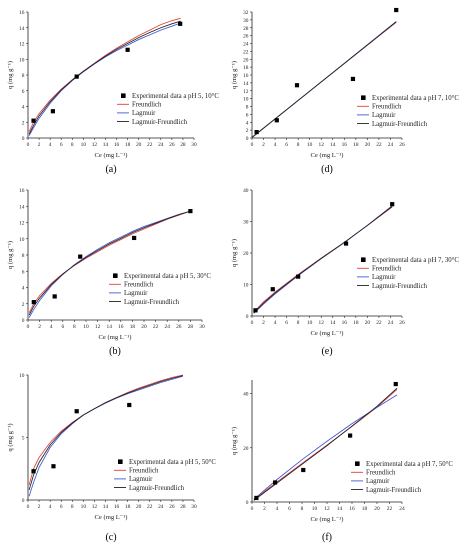 The width and height of the screenshot is (468, 550). Describe the element at coordinates (246, 29) in the screenshot. I see `y-tick-label: 28` at that location.